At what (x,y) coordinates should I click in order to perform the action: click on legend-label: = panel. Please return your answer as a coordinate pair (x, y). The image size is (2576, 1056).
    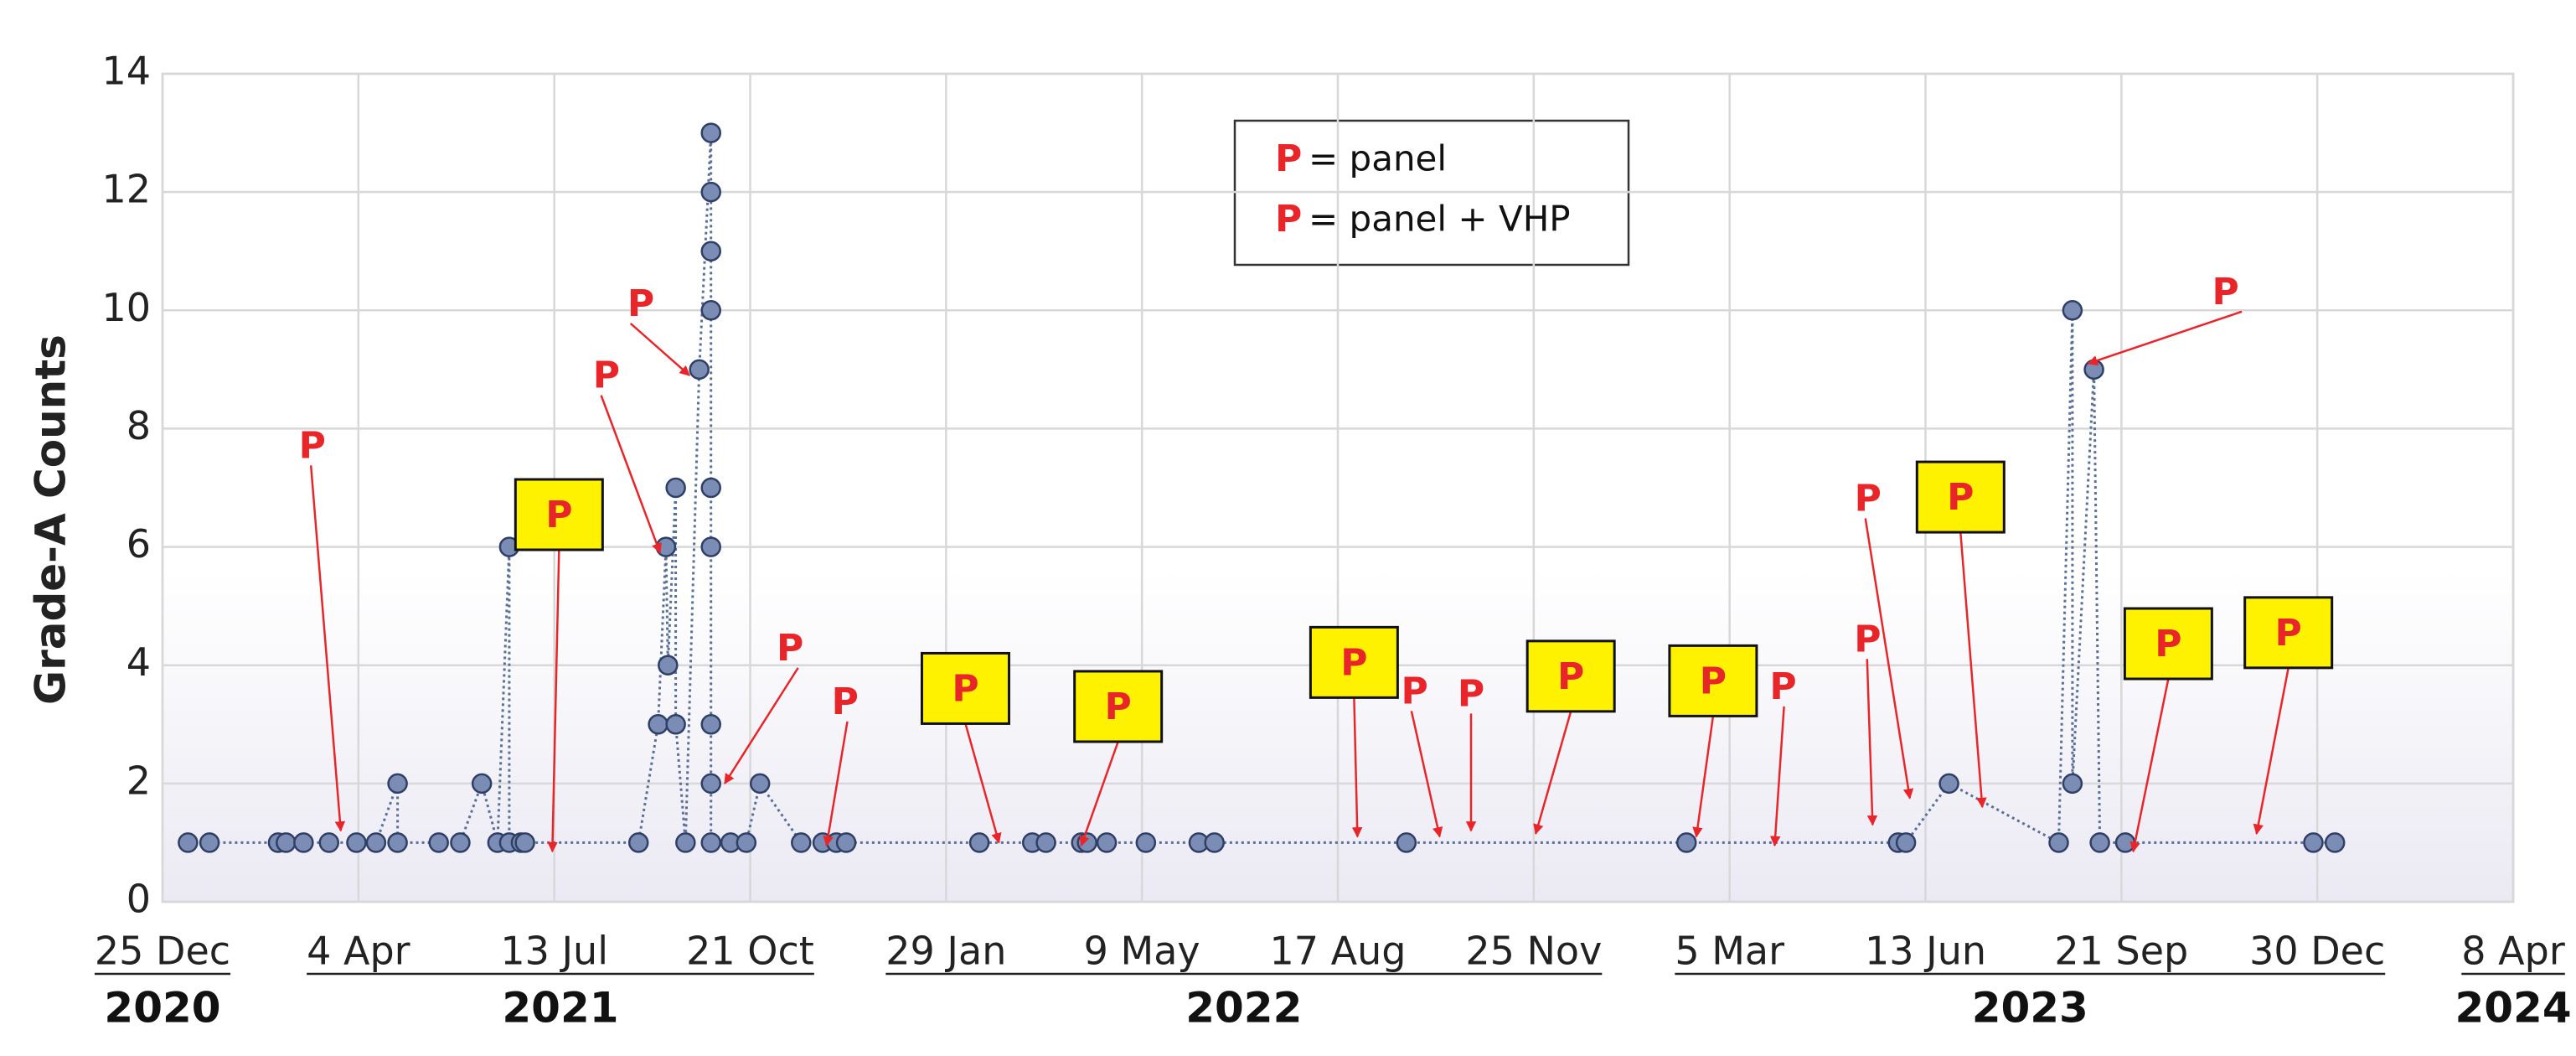
    Looking at the image, I should click on (1378, 158).